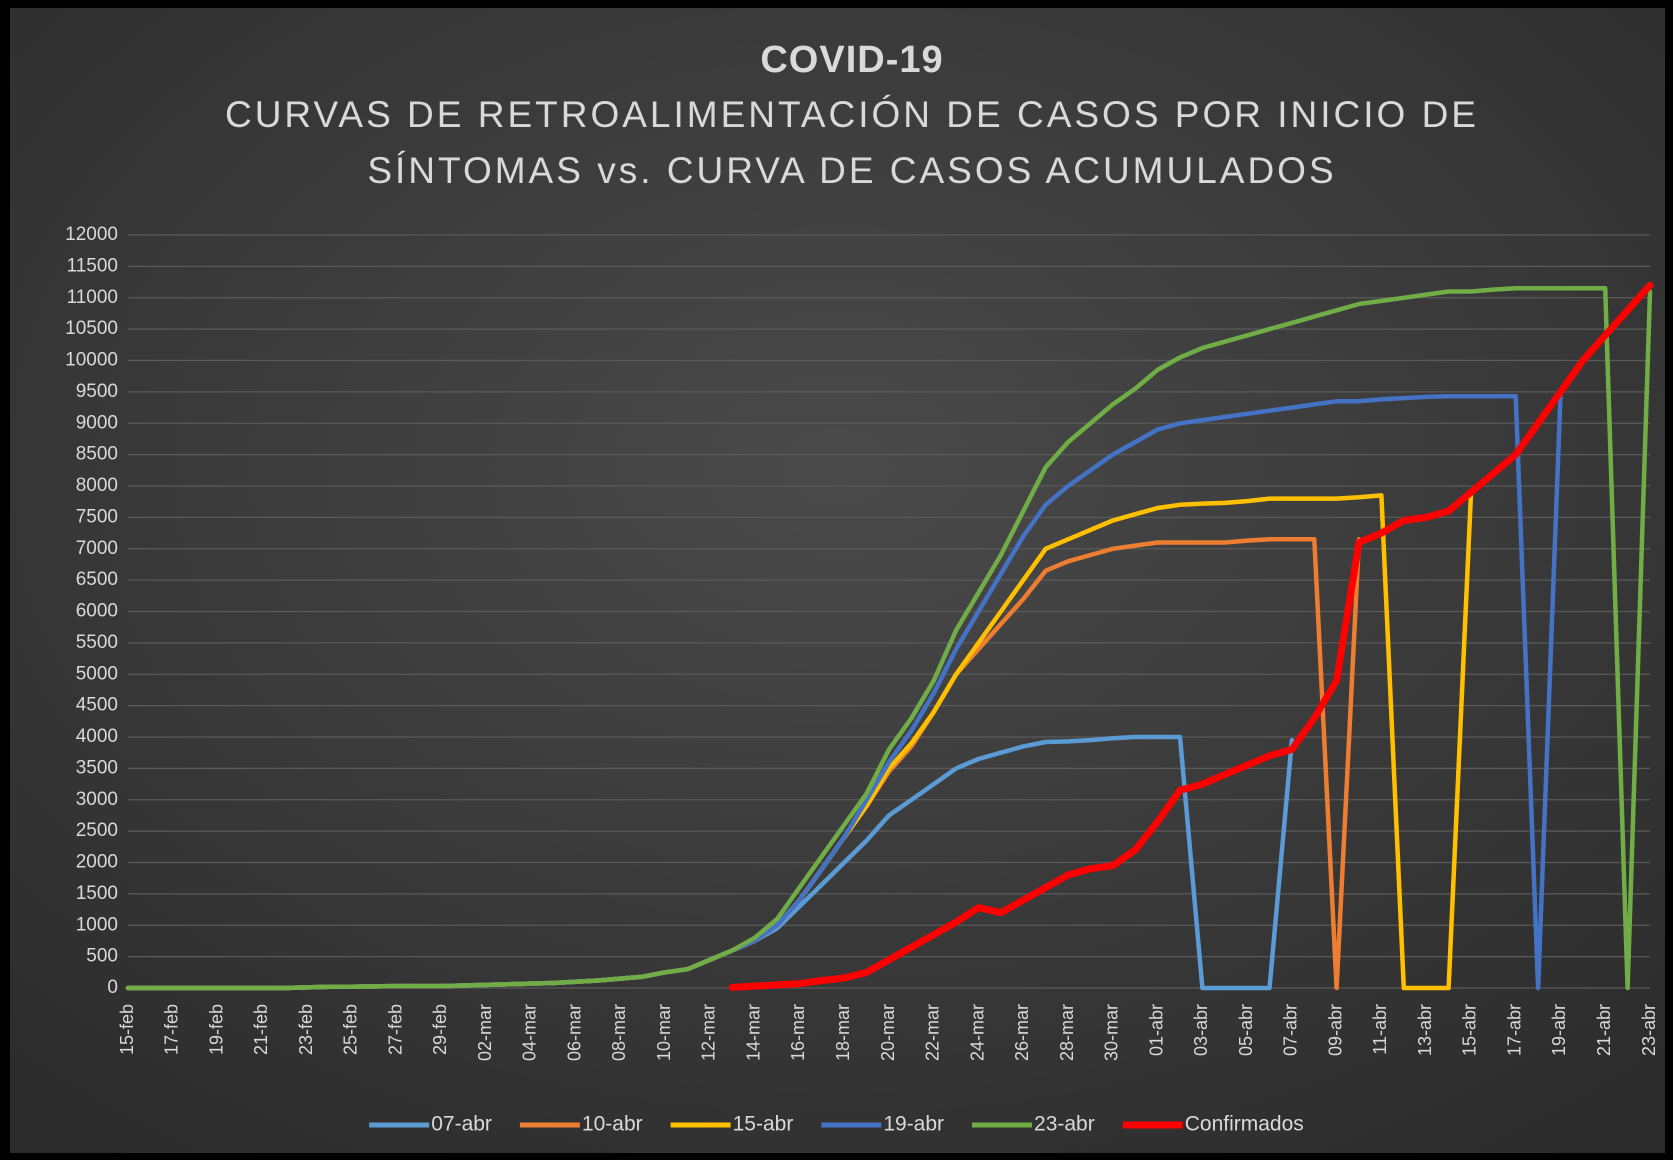 Image resolution: width=1673 pixels, height=1160 pixels. Describe the element at coordinates (97, 673) in the screenshot. I see `y-tick-label: 5000` at that location.